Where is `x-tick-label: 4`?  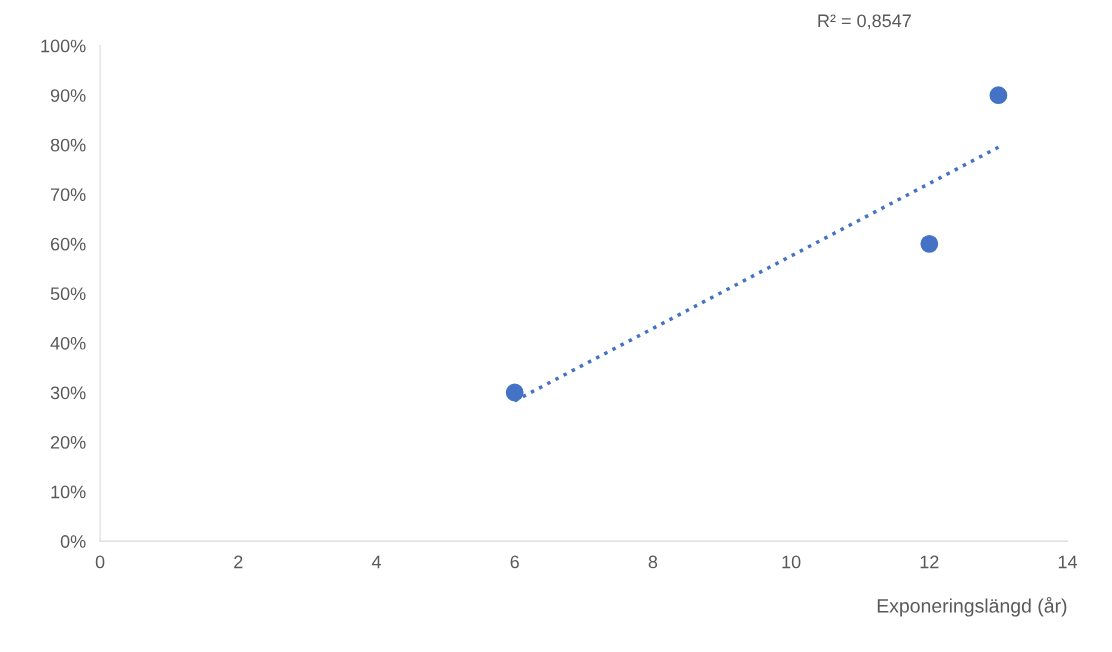
x-tick-label: 4 is located at coordinates (376, 562).